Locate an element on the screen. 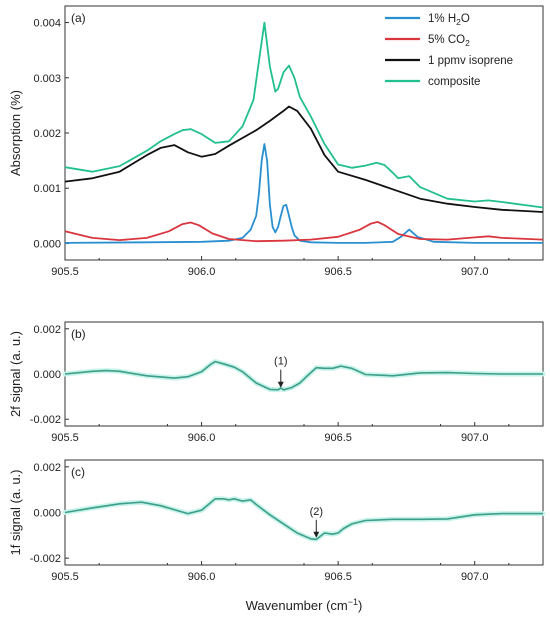 Image resolution: width=550 pixels, height=624 pixels. plot-frame is located at coordinates (304, 512).